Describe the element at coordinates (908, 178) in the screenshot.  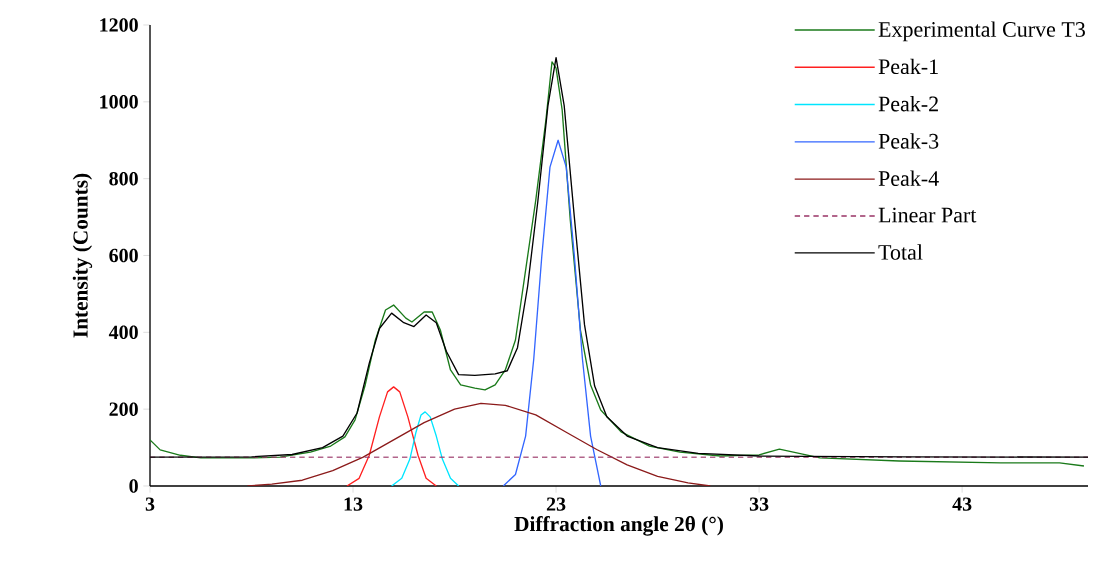
I see `legend-label: Peak-4` at that location.